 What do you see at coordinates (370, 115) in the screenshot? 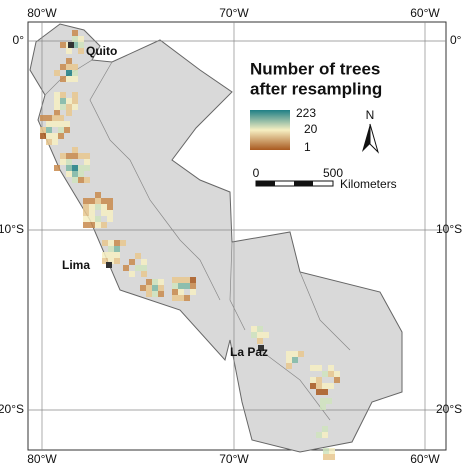
I see `north-label: N` at bounding box center [370, 115].